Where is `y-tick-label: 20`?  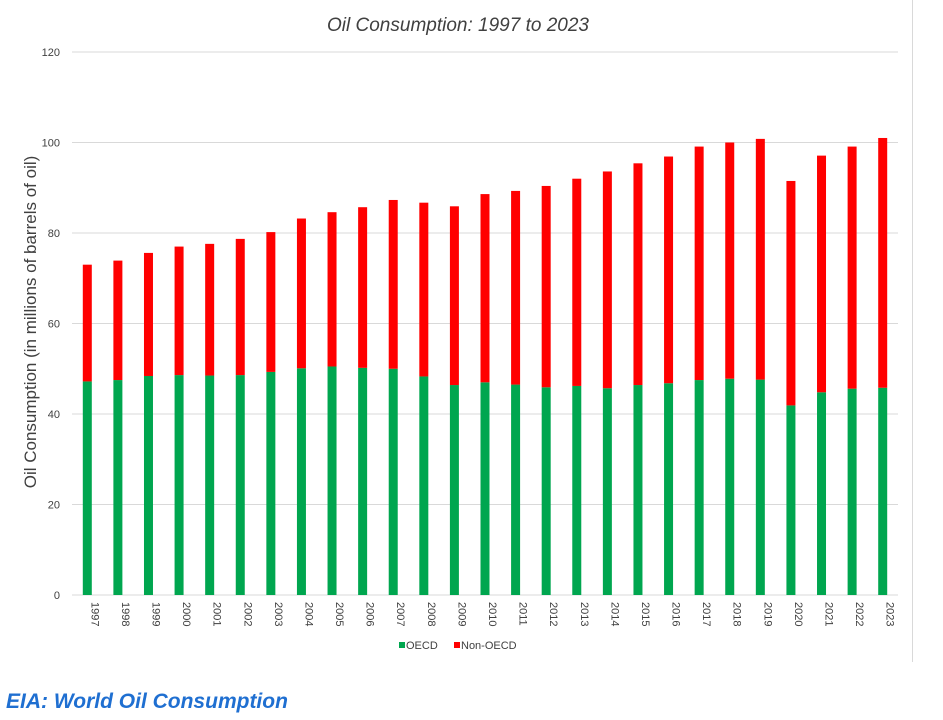 y-tick-label: 20 is located at coordinates (54, 506).